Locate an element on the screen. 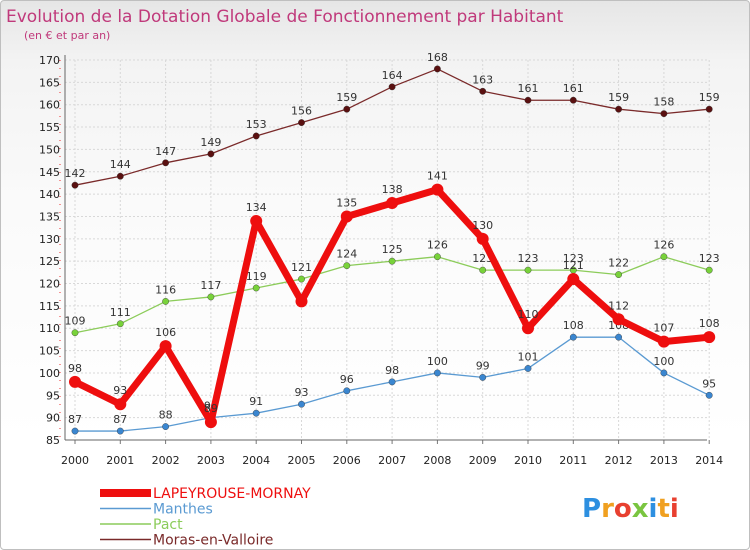 The width and height of the screenshot is (750, 550). legend-label: LAPEYROUSE-MORNAY is located at coordinates (232, 494).